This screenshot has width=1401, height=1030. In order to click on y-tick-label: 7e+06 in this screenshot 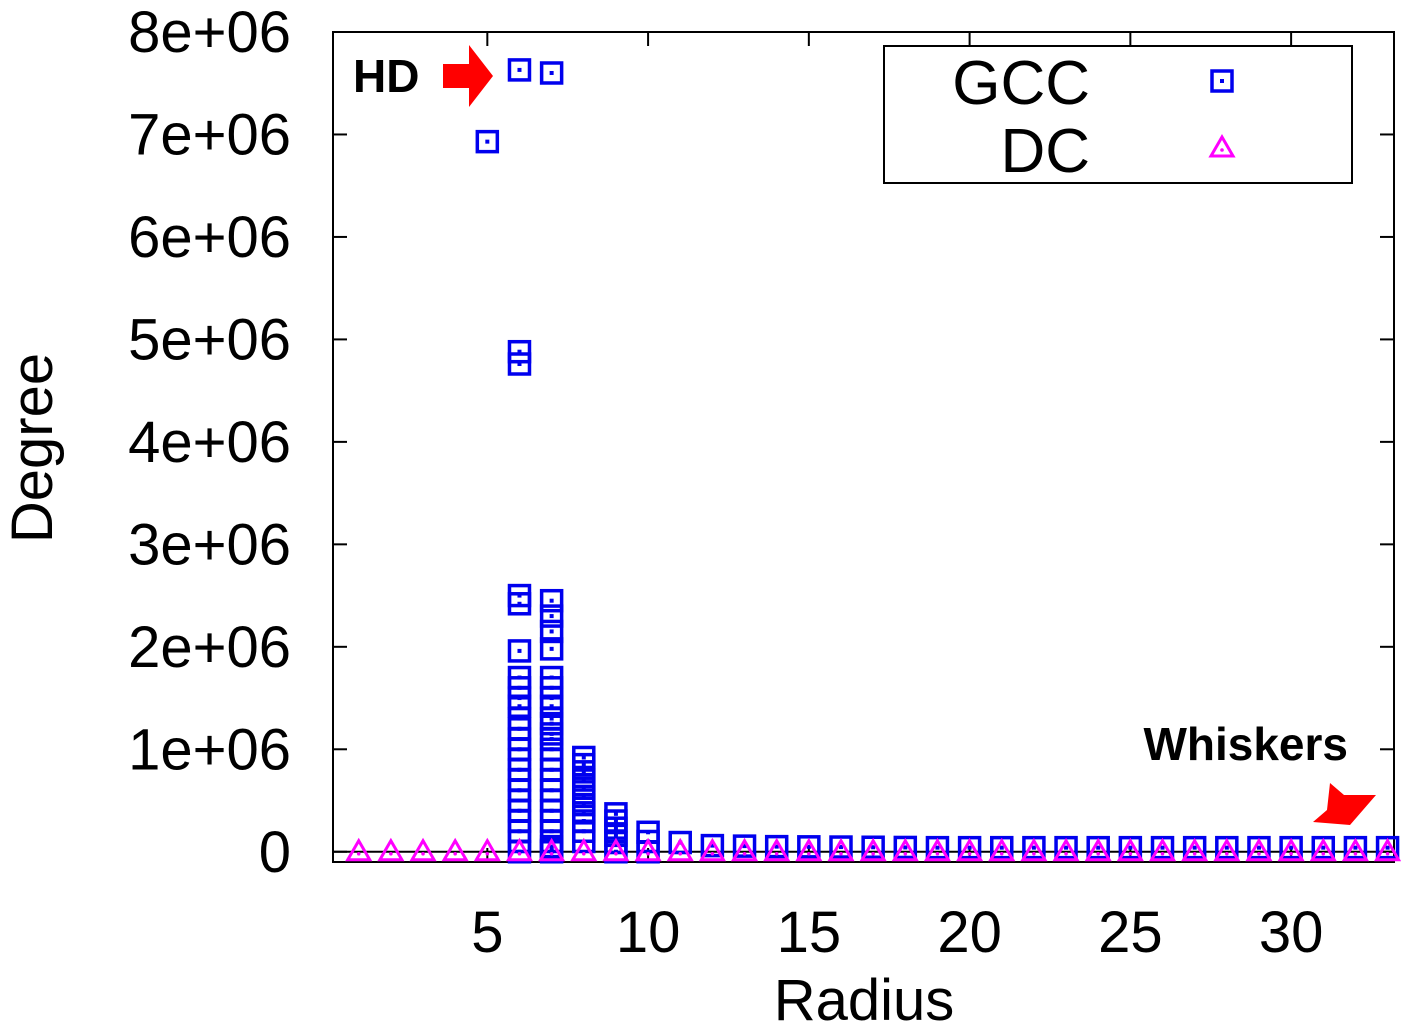, I will do `click(209, 134)`.